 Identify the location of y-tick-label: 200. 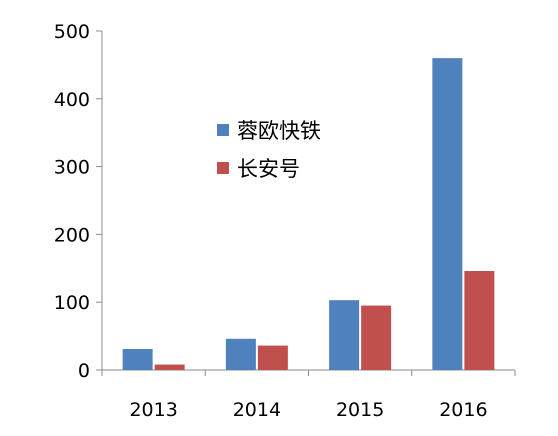
(72, 235).